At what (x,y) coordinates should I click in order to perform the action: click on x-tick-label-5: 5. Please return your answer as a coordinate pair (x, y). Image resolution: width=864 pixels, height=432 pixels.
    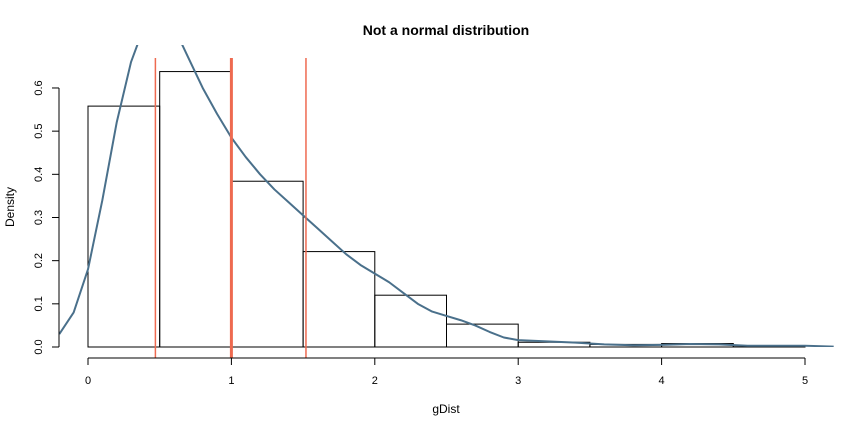
    Looking at the image, I should click on (805, 381).